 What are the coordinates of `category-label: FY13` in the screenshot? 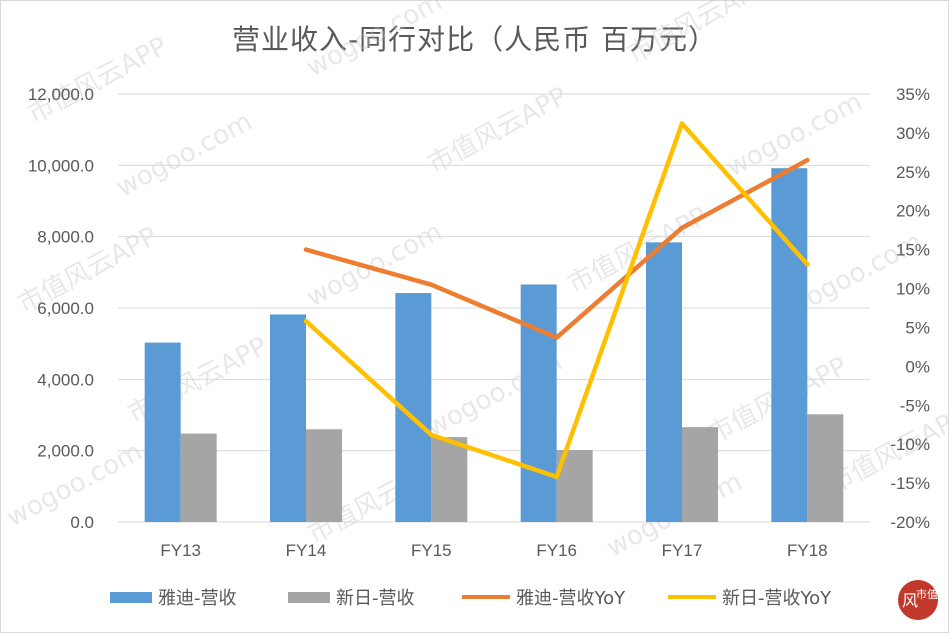 It's located at (180, 550).